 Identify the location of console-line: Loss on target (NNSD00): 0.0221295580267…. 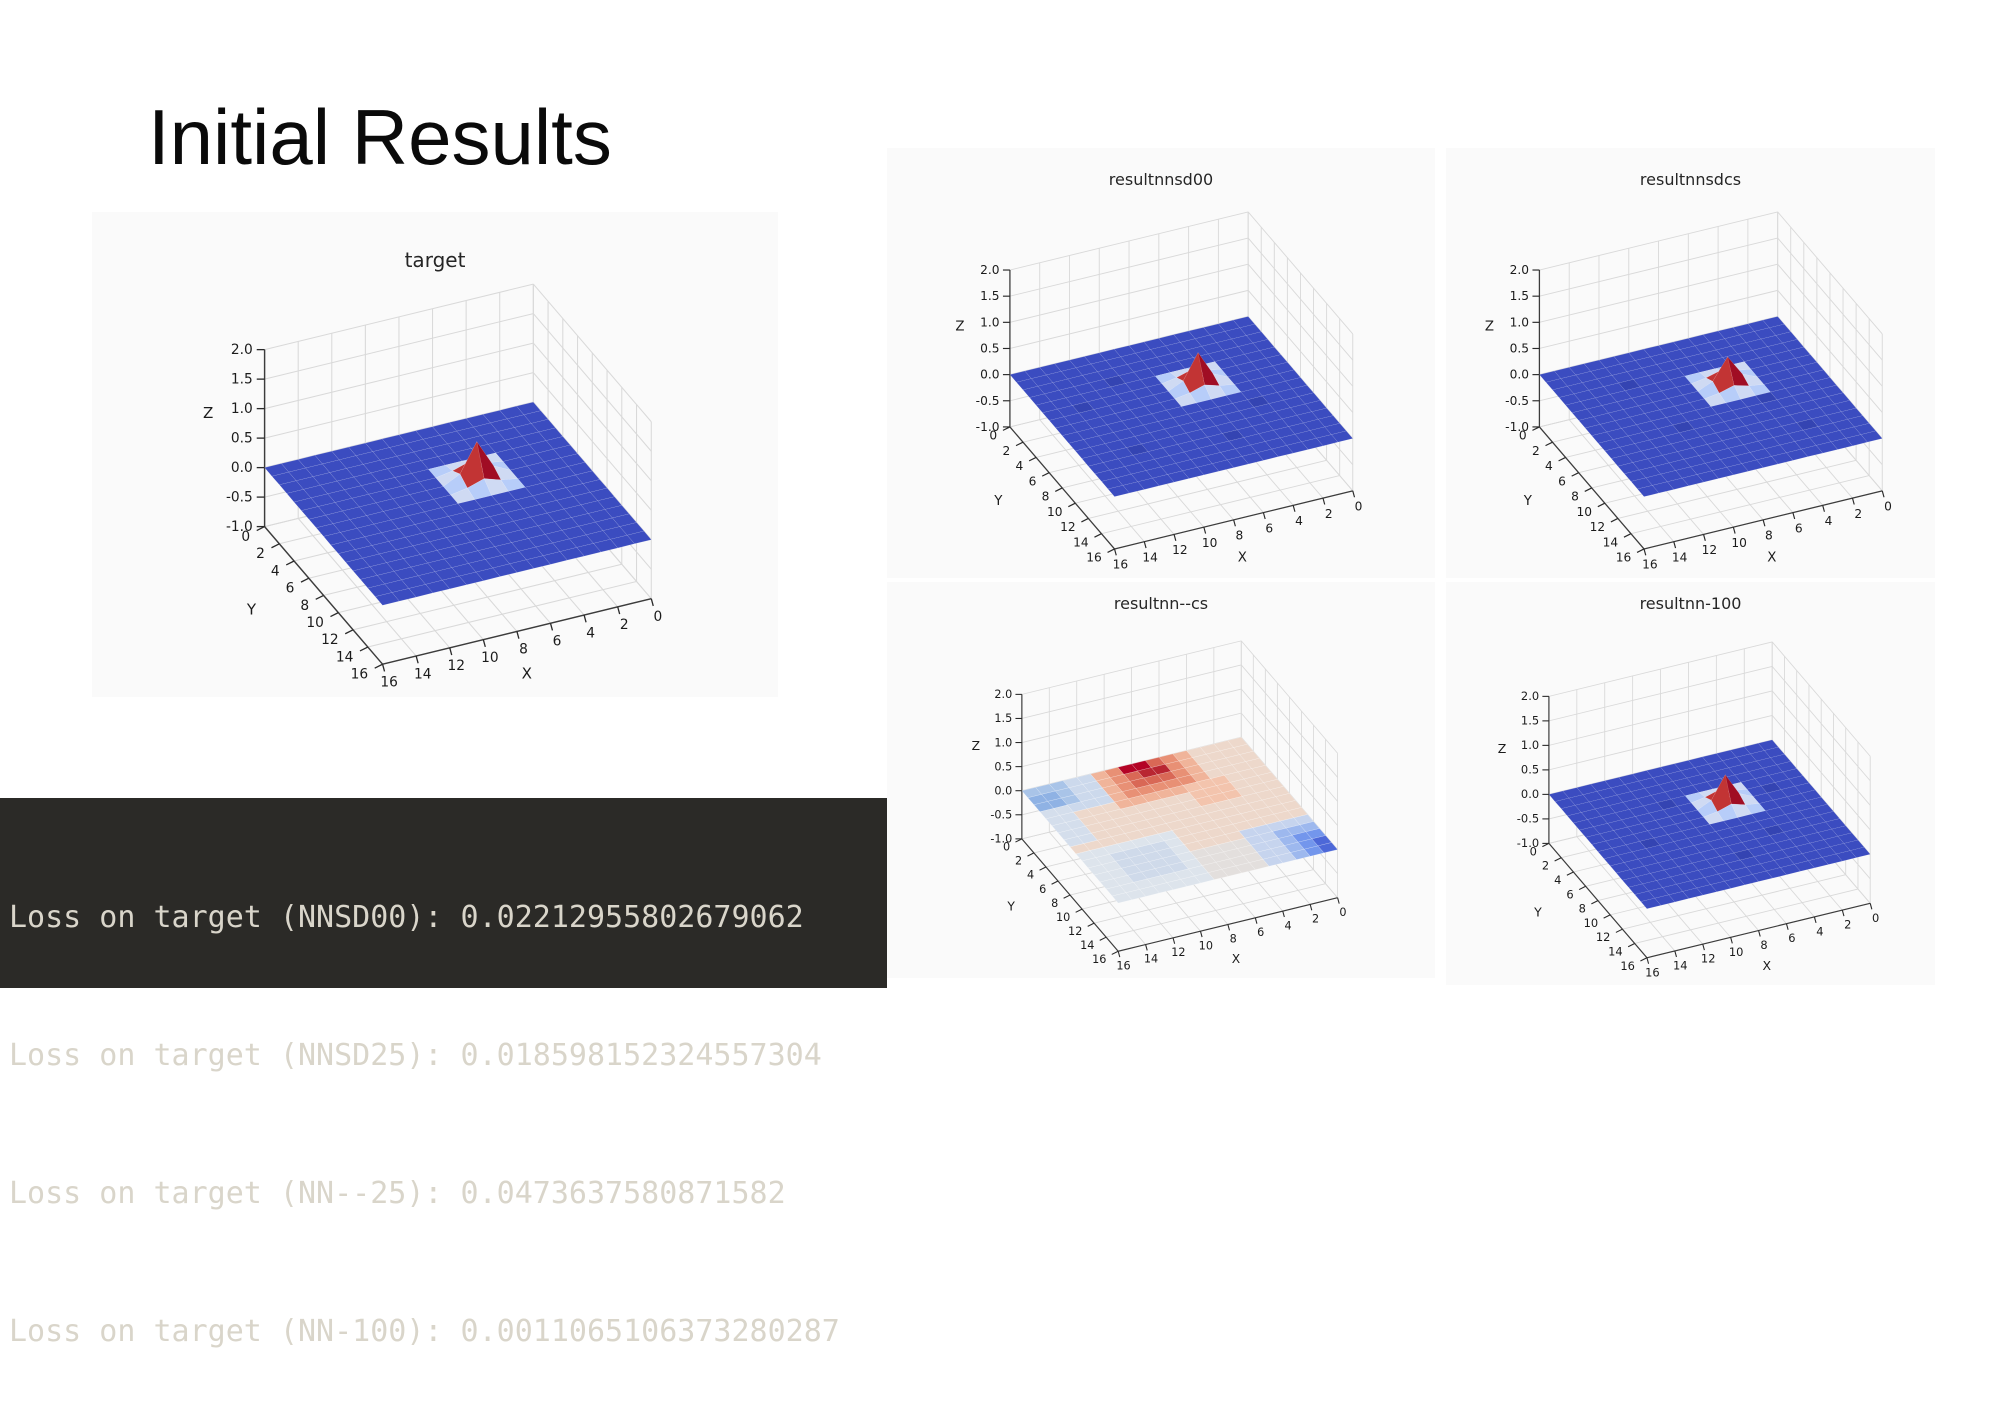
(406, 917).